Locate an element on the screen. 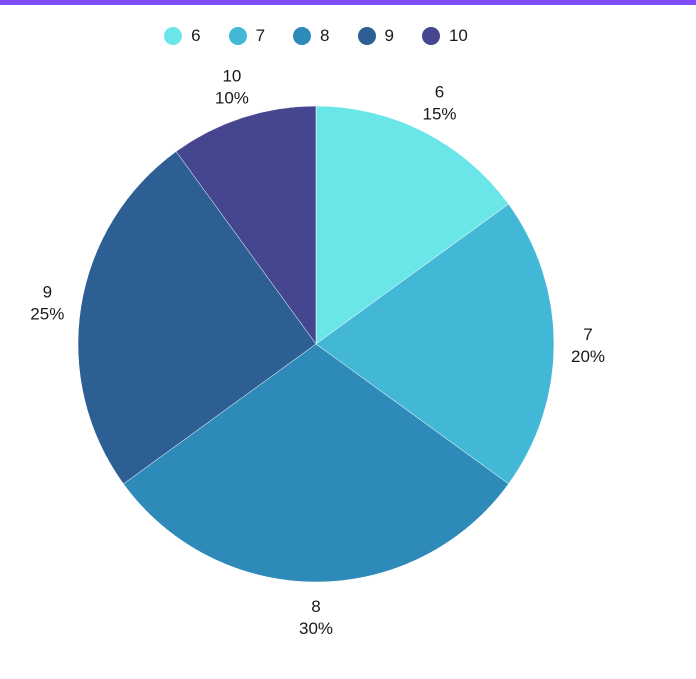 Image resolution: width=696 pixels, height=679 pixels. slice-percent-7: 20% is located at coordinates (588, 356).